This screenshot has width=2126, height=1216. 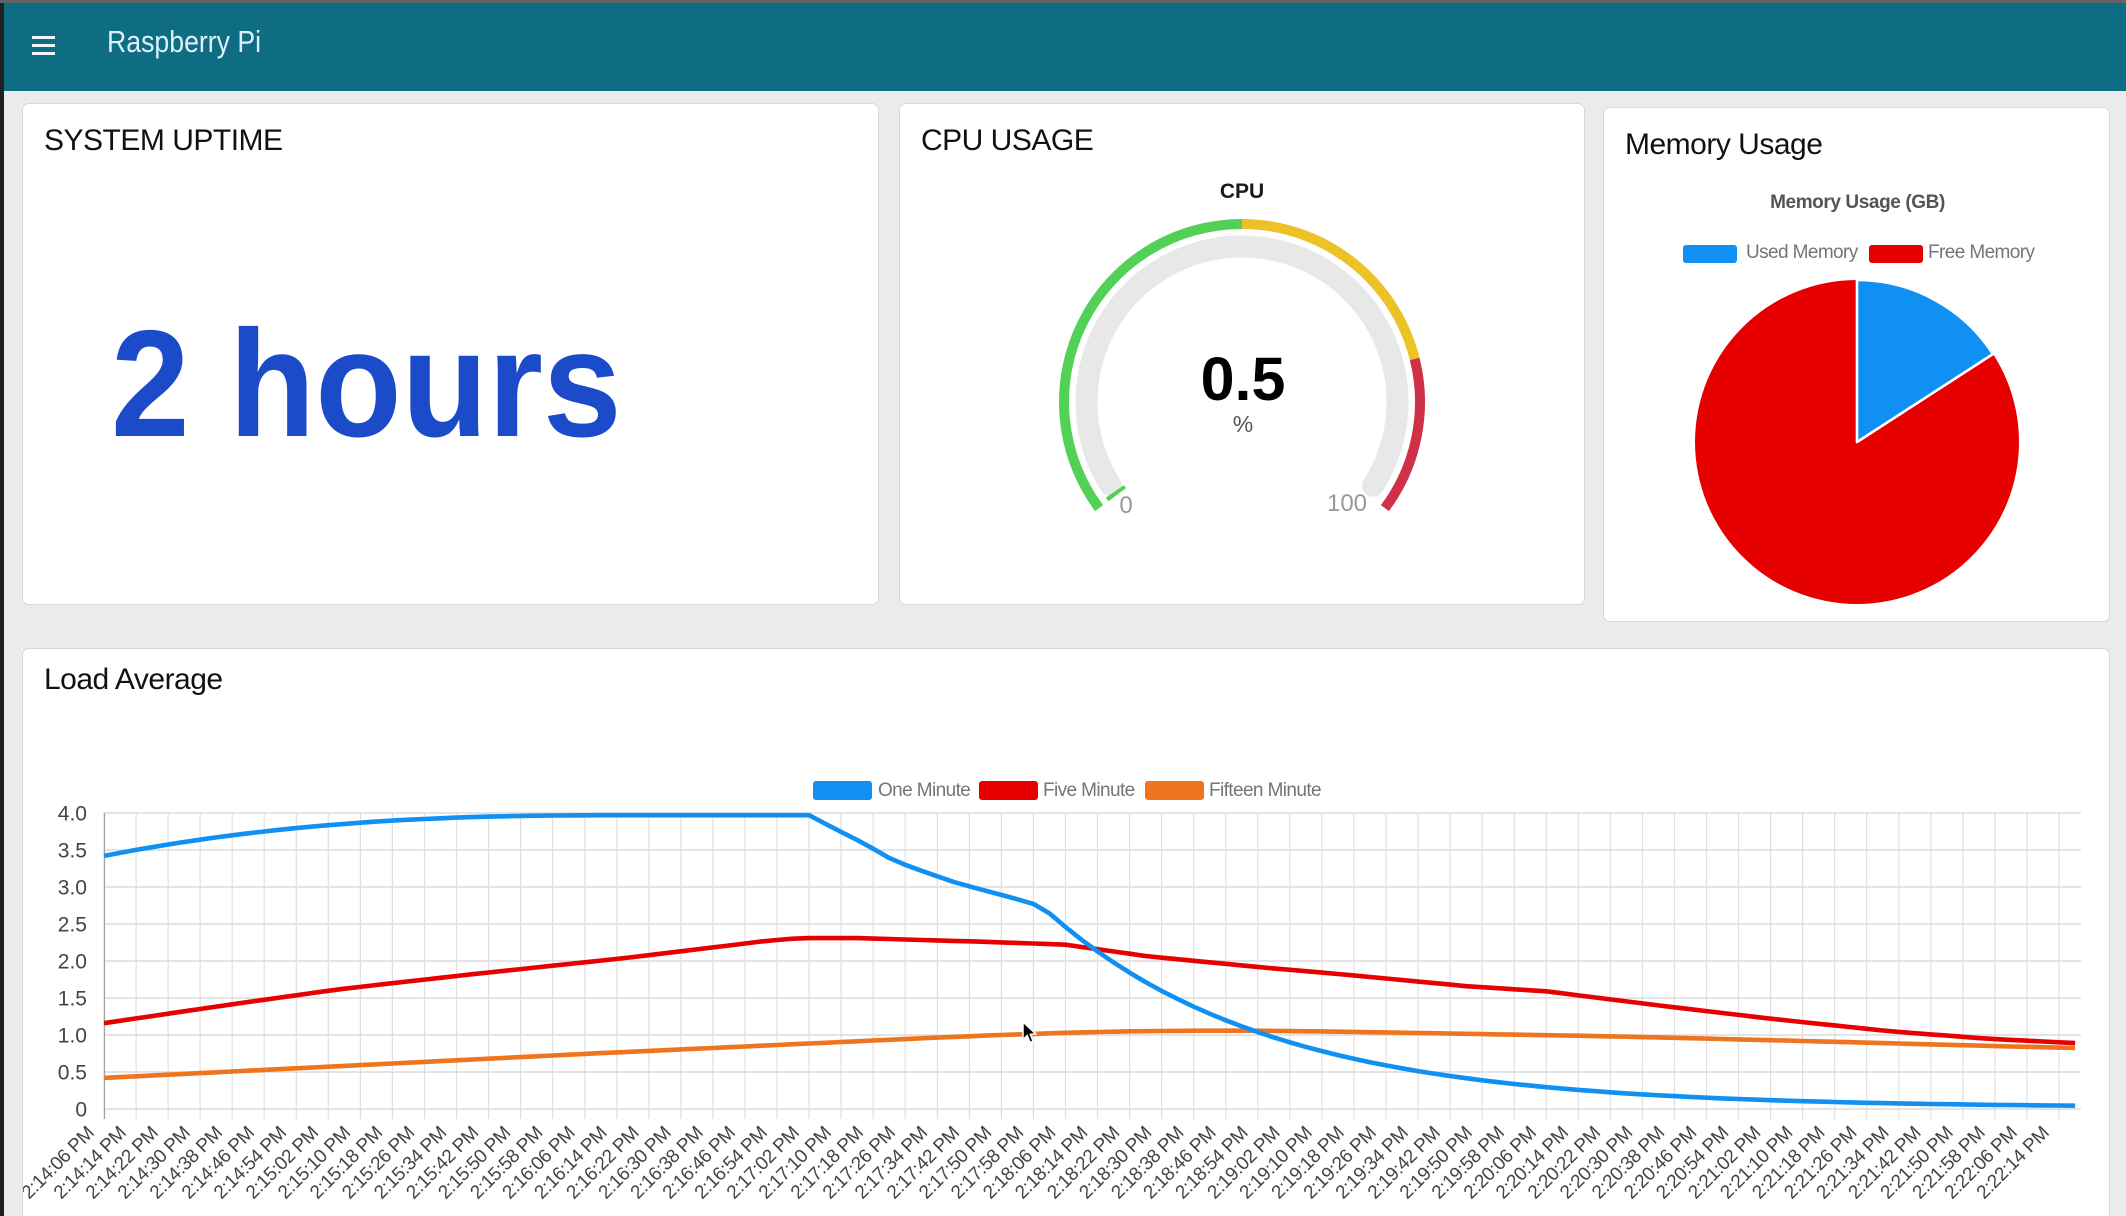 I want to click on svg-text: 2.5, so click(x=72, y=925).